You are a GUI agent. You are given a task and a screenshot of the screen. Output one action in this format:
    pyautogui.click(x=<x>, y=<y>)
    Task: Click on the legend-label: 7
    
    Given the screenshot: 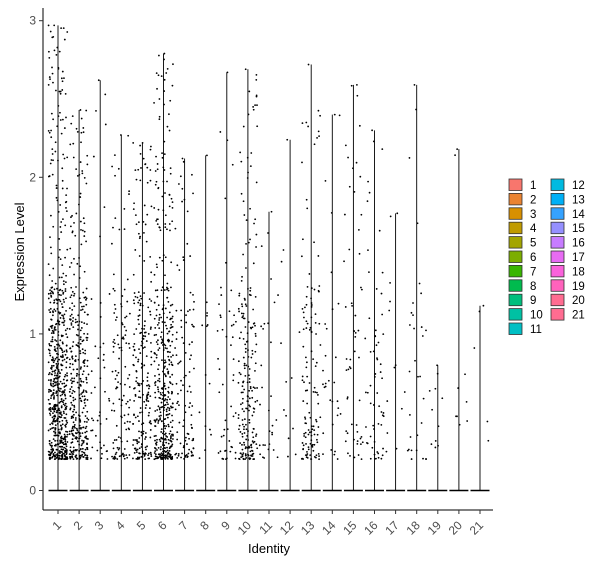 What is the action you would take?
    pyautogui.click(x=533, y=272)
    